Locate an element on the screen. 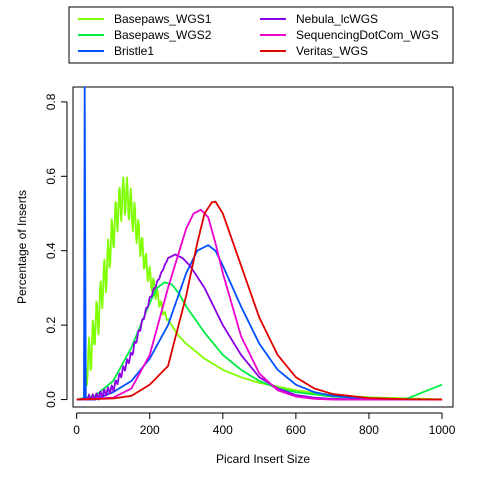  x-axis: 0 200 400 600 800 1000 is located at coordinates (264, 424).